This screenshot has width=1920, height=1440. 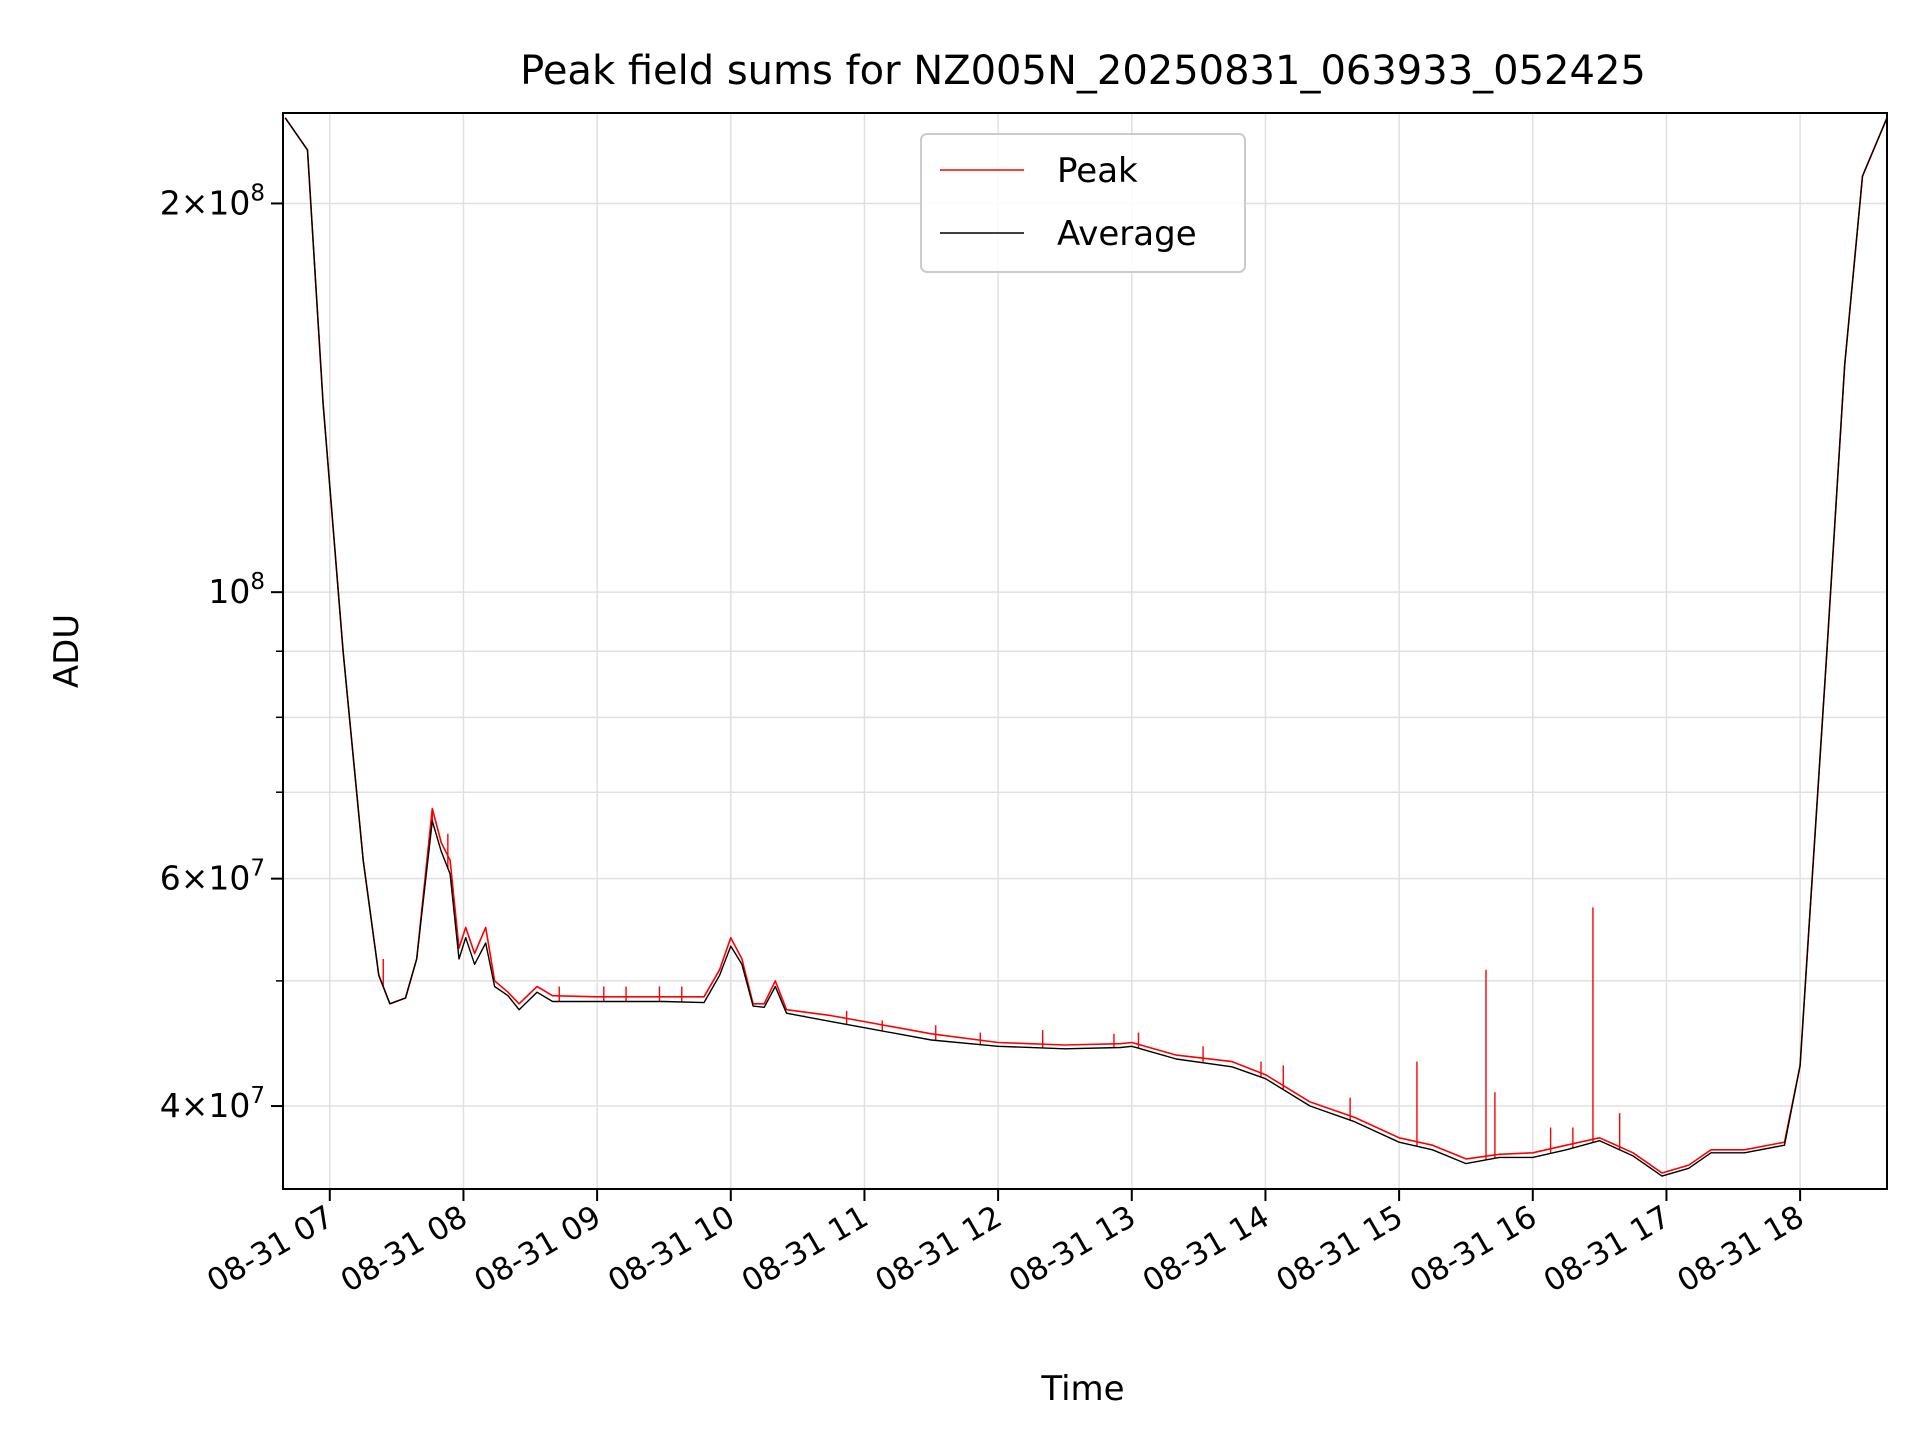 I want to click on legend: Peak Average, so click(x=1083, y=203).